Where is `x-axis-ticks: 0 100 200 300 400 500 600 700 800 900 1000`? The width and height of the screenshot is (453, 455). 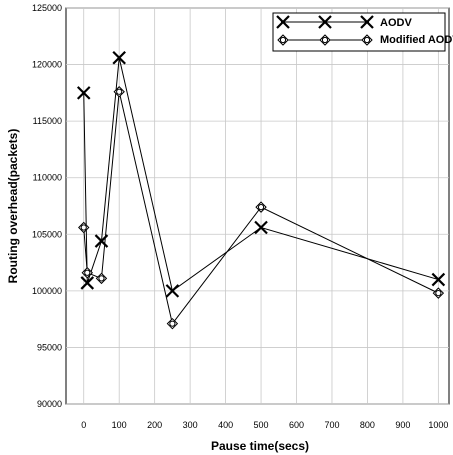
x-axis-ticks: 0 100 200 300 400 500 600 700 800 900 1000 is located at coordinates (264, 425).